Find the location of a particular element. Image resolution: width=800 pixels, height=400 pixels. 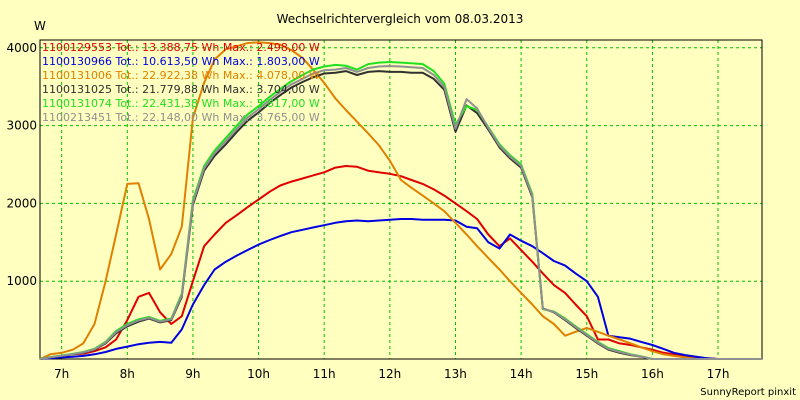

chart-title: Wechselrichtervergleich vom 08.03.2013 is located at coordinates (400, 19).